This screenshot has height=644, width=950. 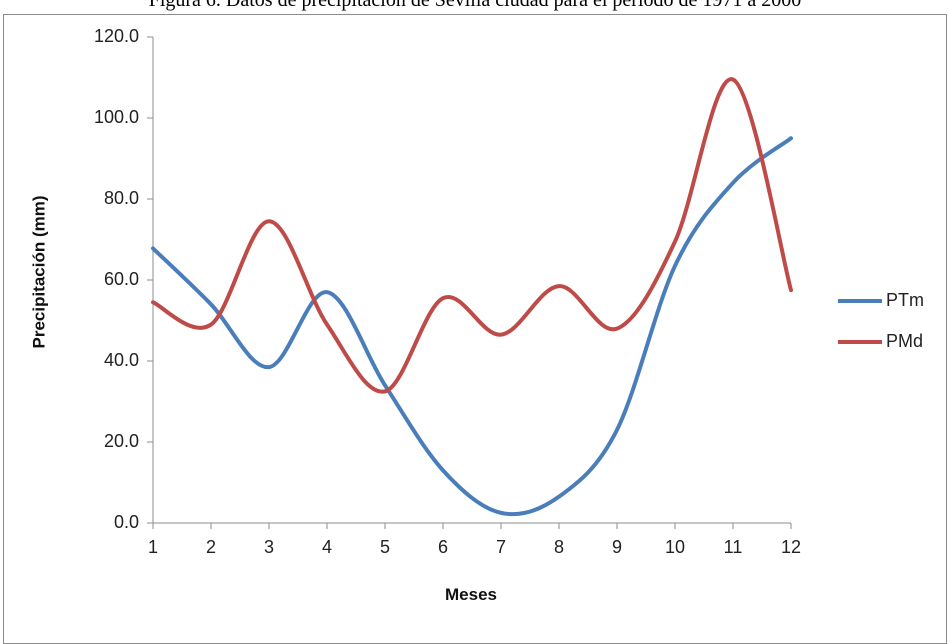 I want to click on y-tick-label: 60.0, so click(x=121, y=279).